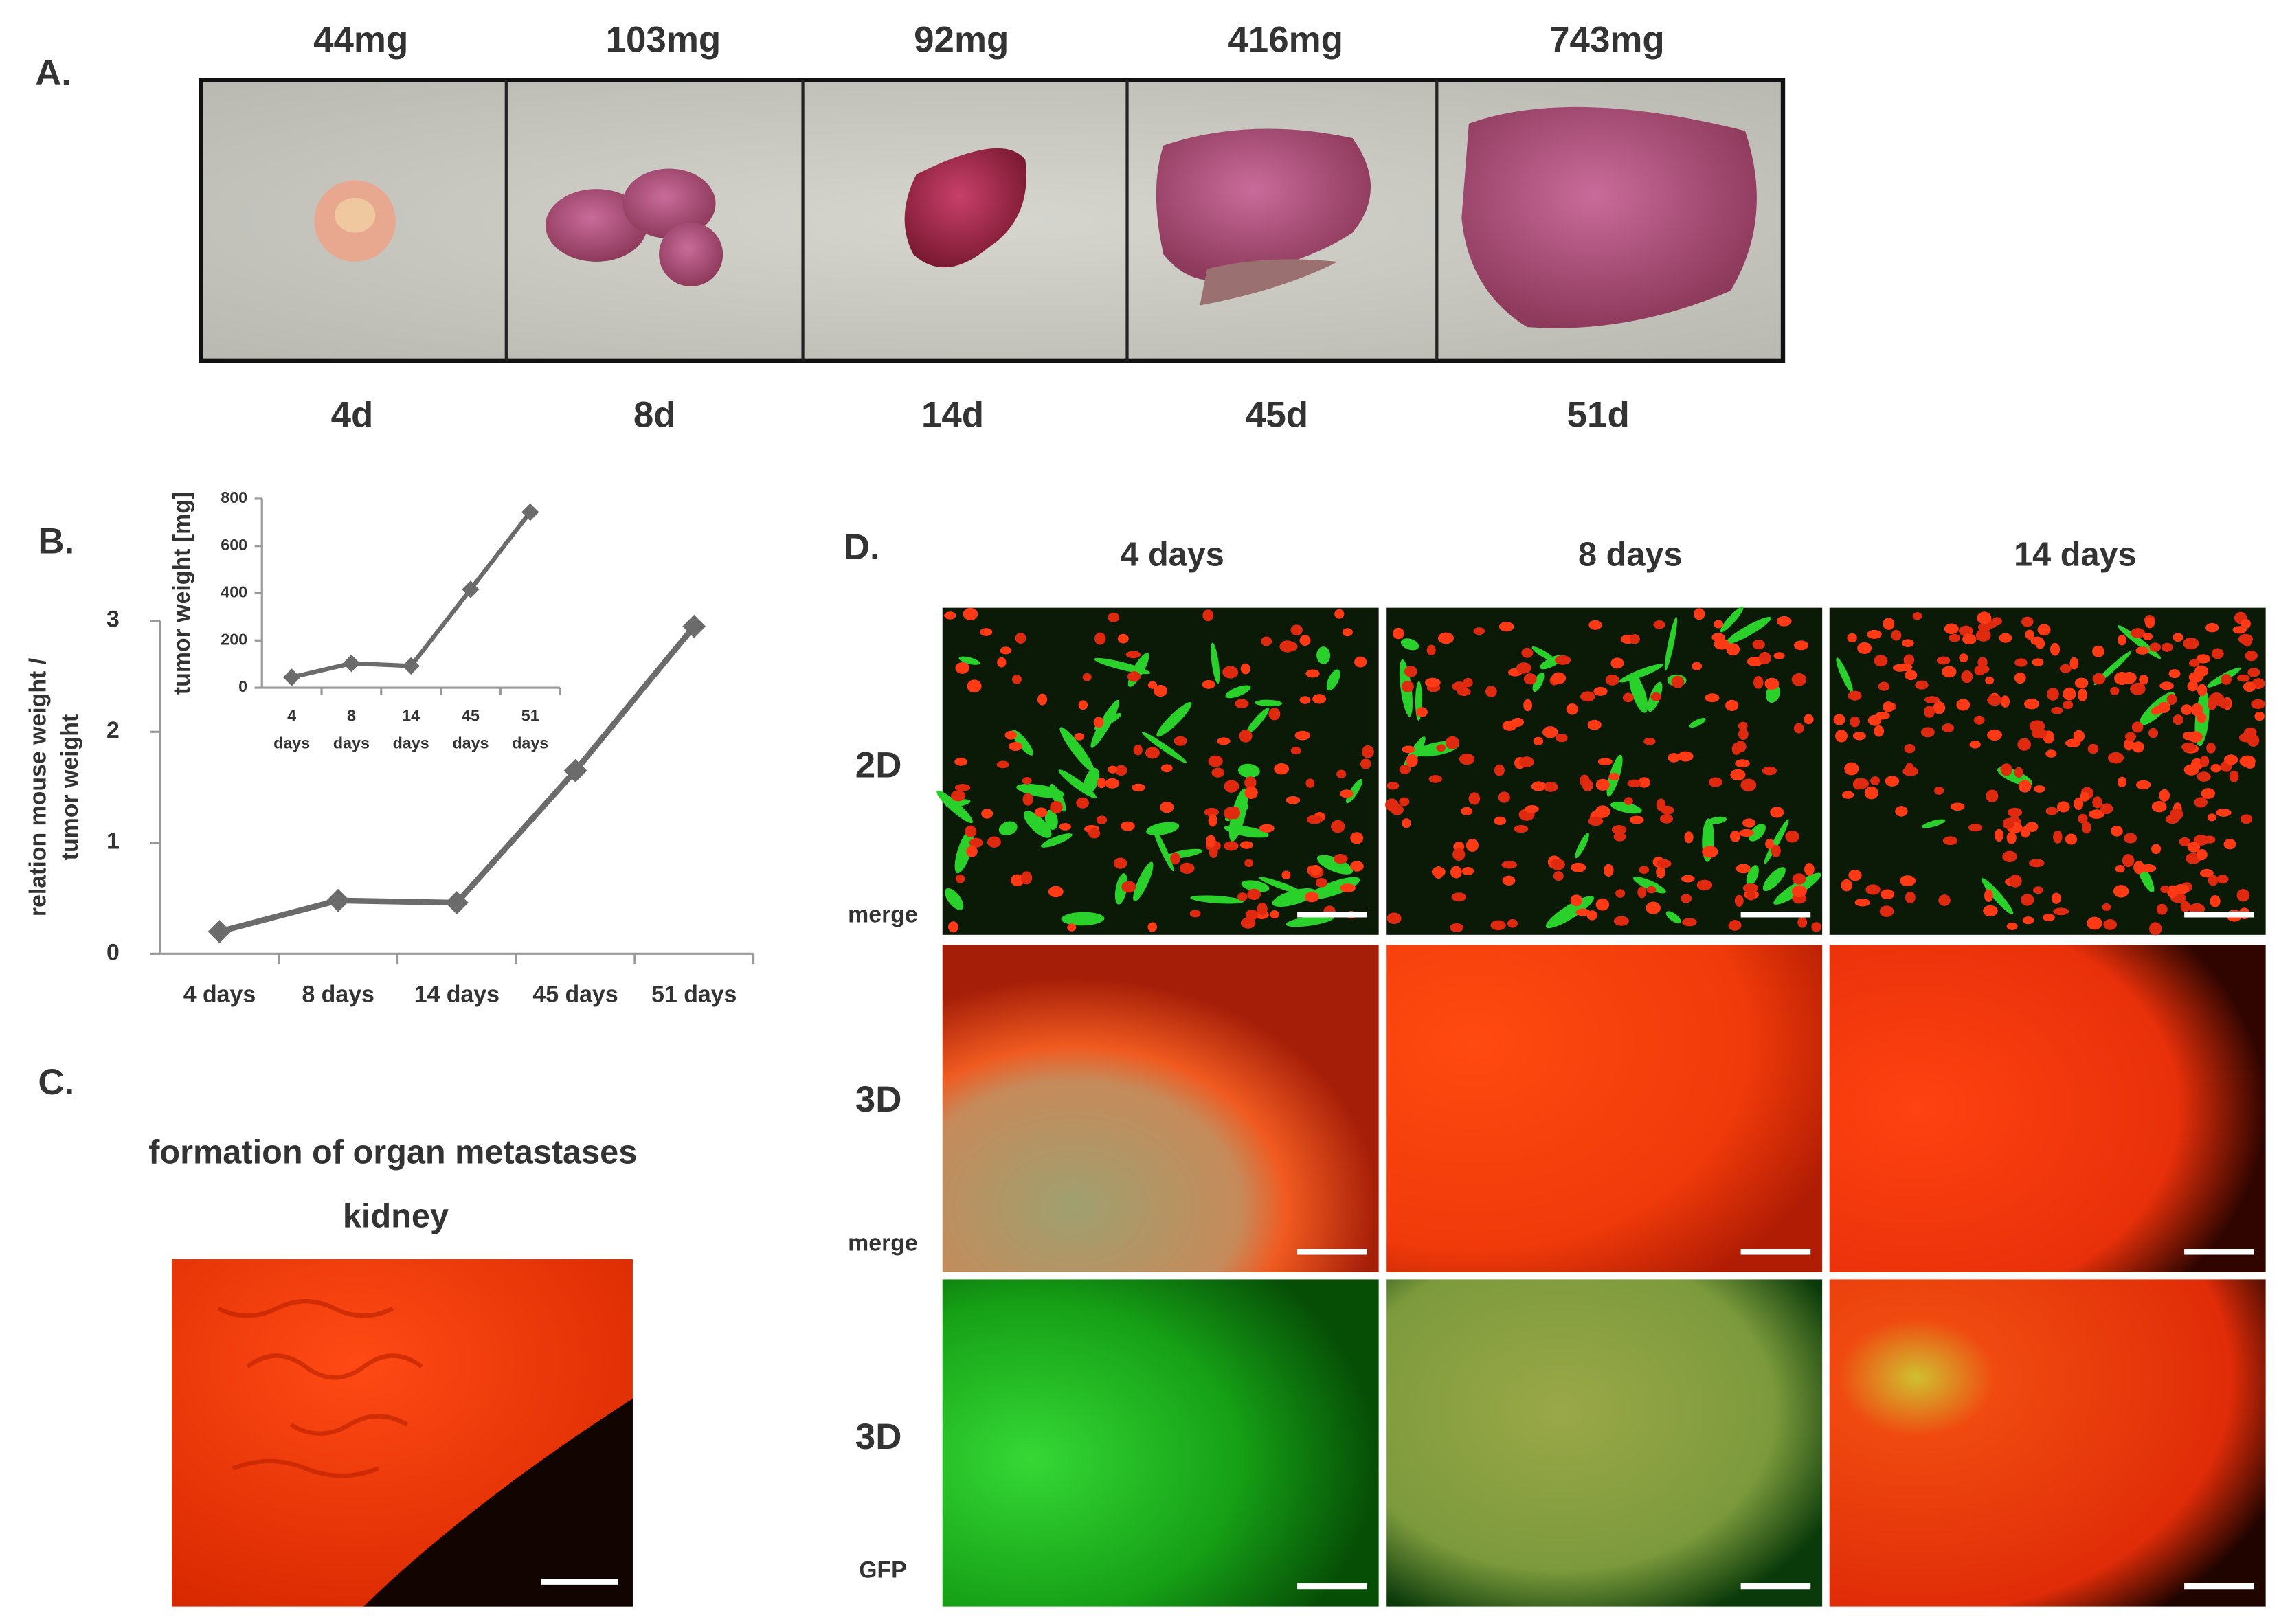 The width and height of the screenshot is (2279, 1624). I want to click on x-tick-label: 4 days, so click(219, 995).